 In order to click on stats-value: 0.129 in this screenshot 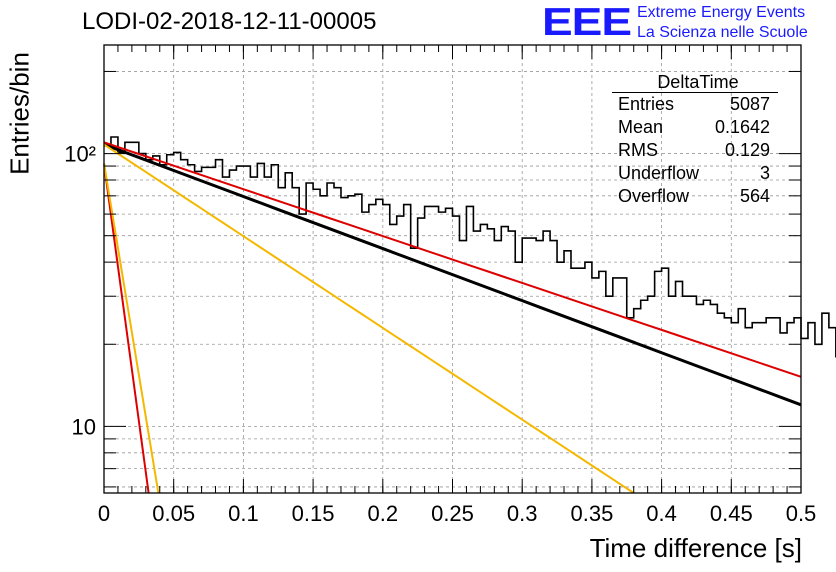, I will do `click(747, 150)`.